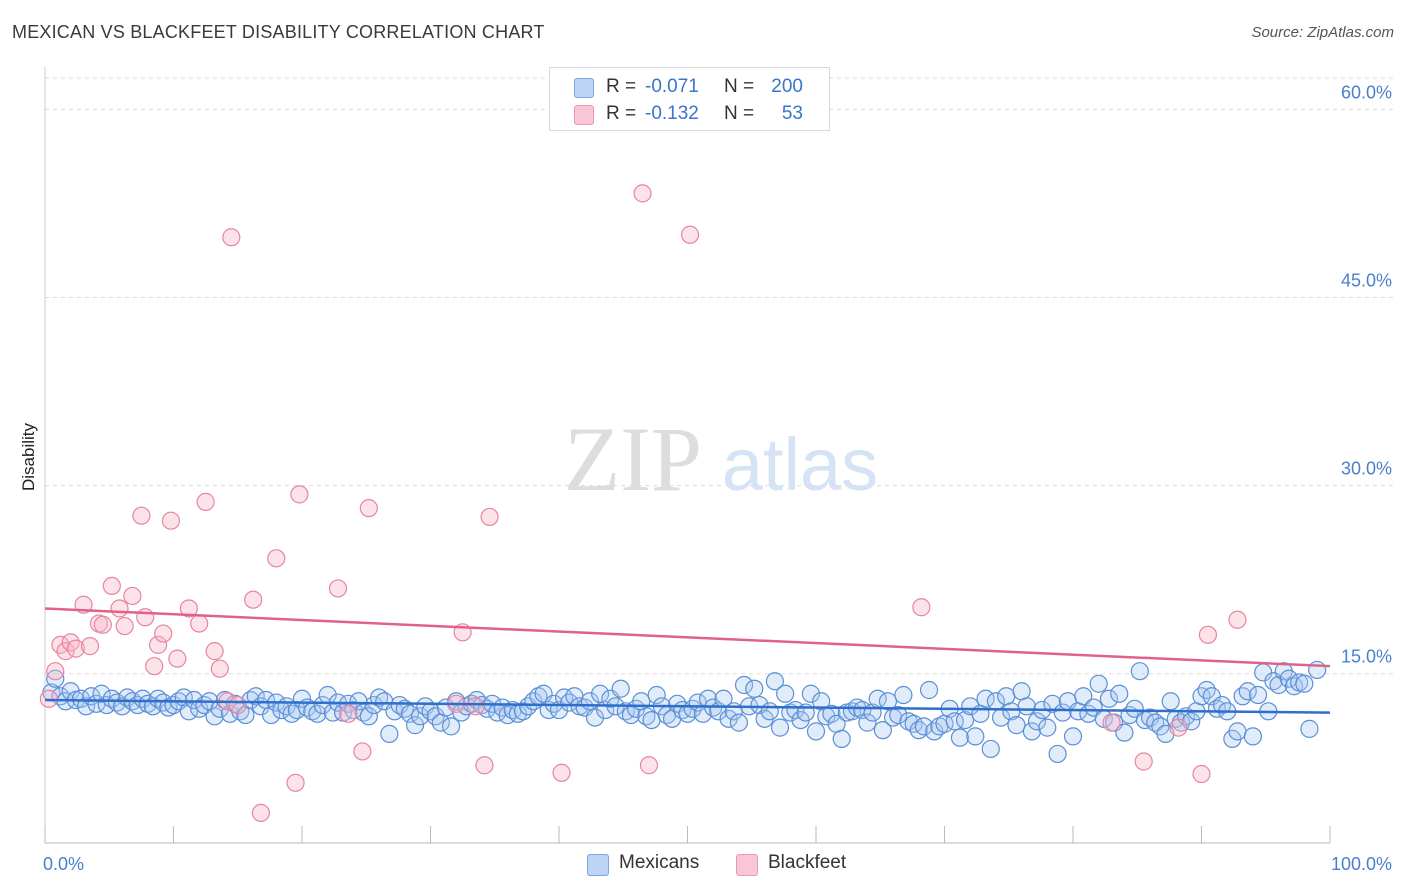 Image resolution: width=1406 pixels, height=892 pixels. What do you see at coordinates (800, 464) in the screenshot?
I see `watermark-atlas: atlas` at bounding box center [800, 464].